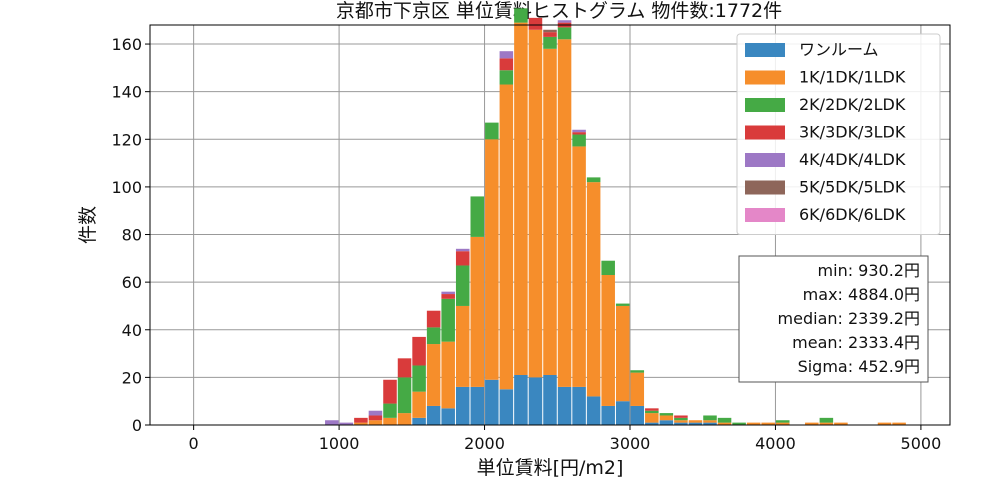 The width and height of the screenshot is (1000, 500). What do you see at coordinates (132, 330) in the screenshot?
I see `y-tick-label: 40` at bounding box center [132, 330].